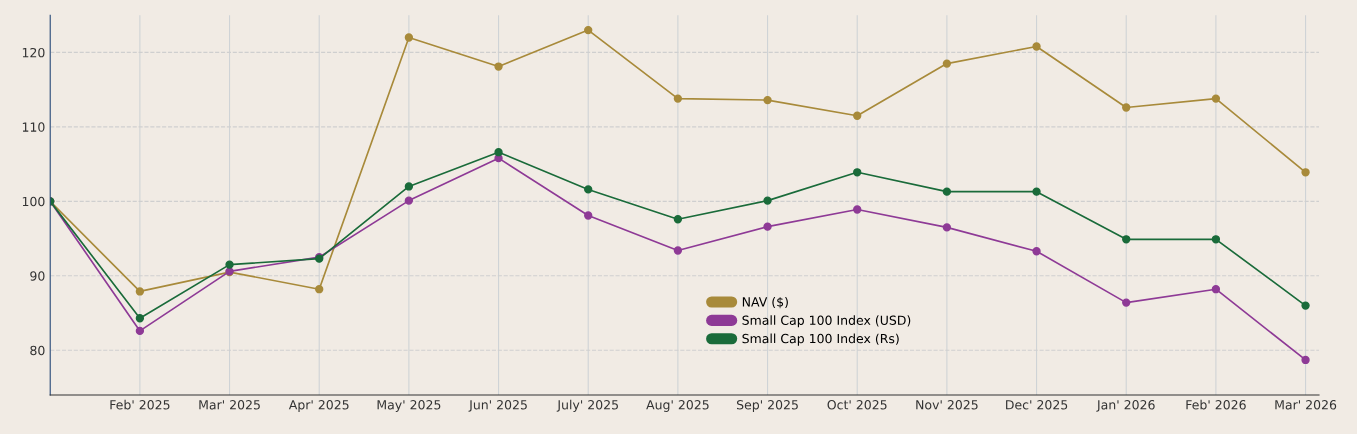 The width and height of the screenshot is (1357, 434). Describe the element at coordinates (229, 405) in the screenshot. I see `x-tick-label: Mar' 2025` at that location.